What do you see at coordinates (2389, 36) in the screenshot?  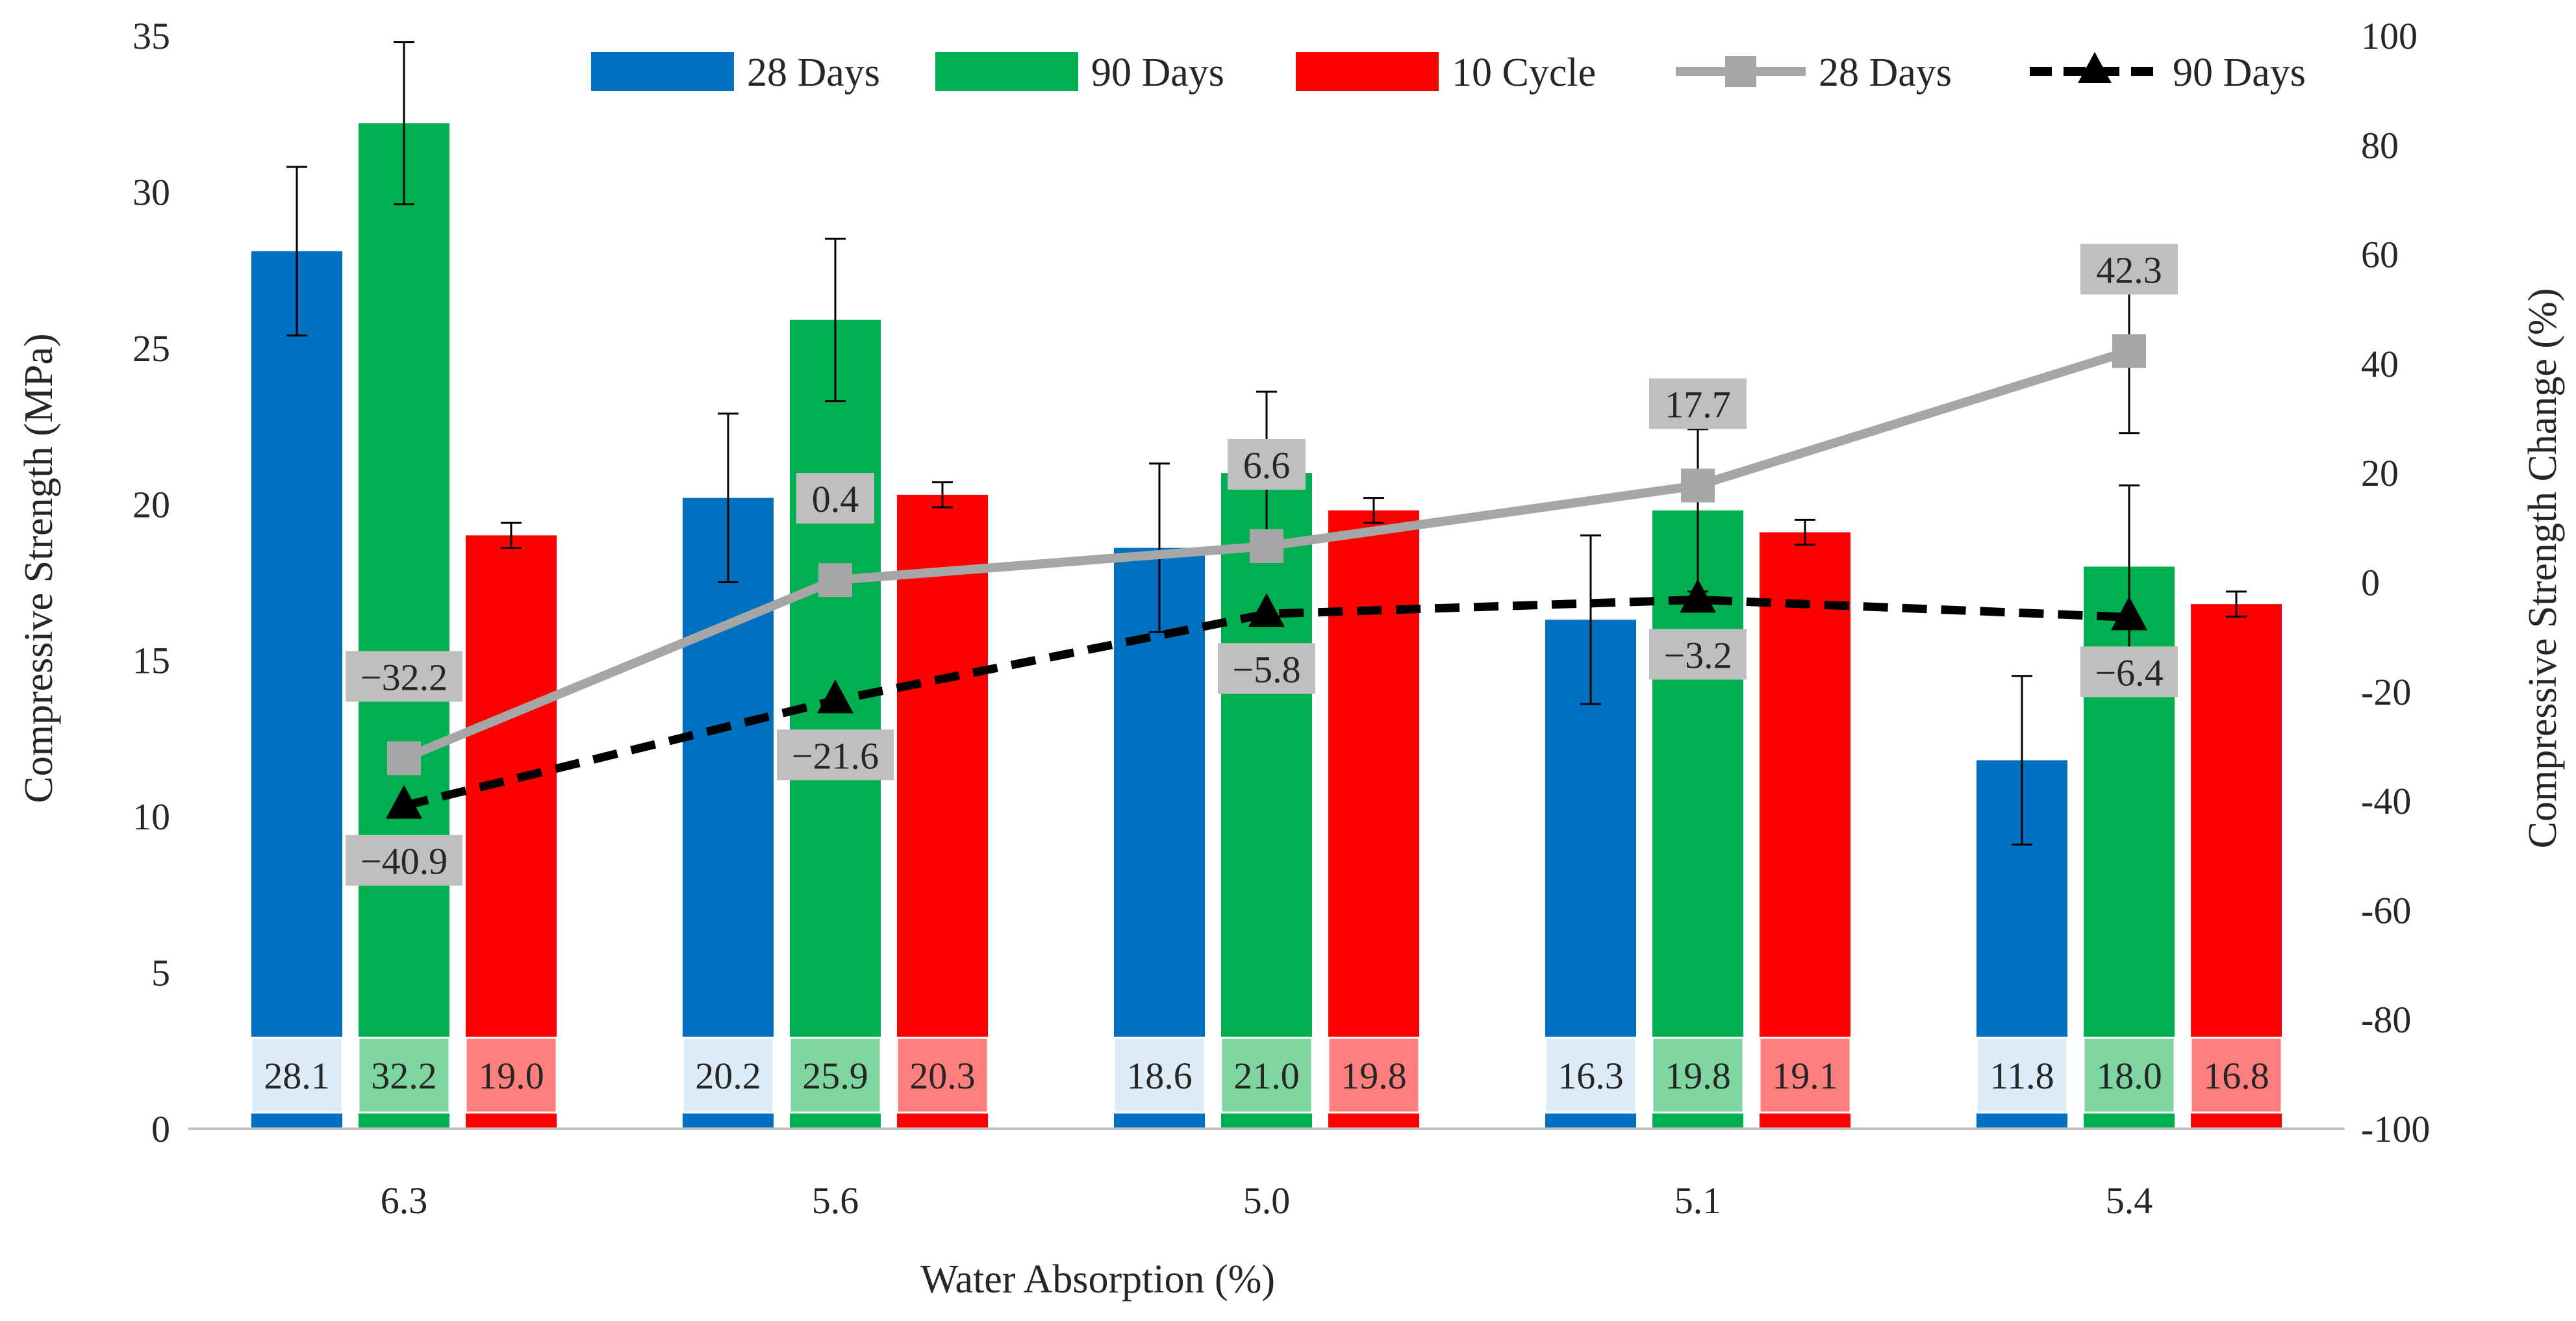 I see `y2-tick-label: 100` at bounding box center [2389, 36].